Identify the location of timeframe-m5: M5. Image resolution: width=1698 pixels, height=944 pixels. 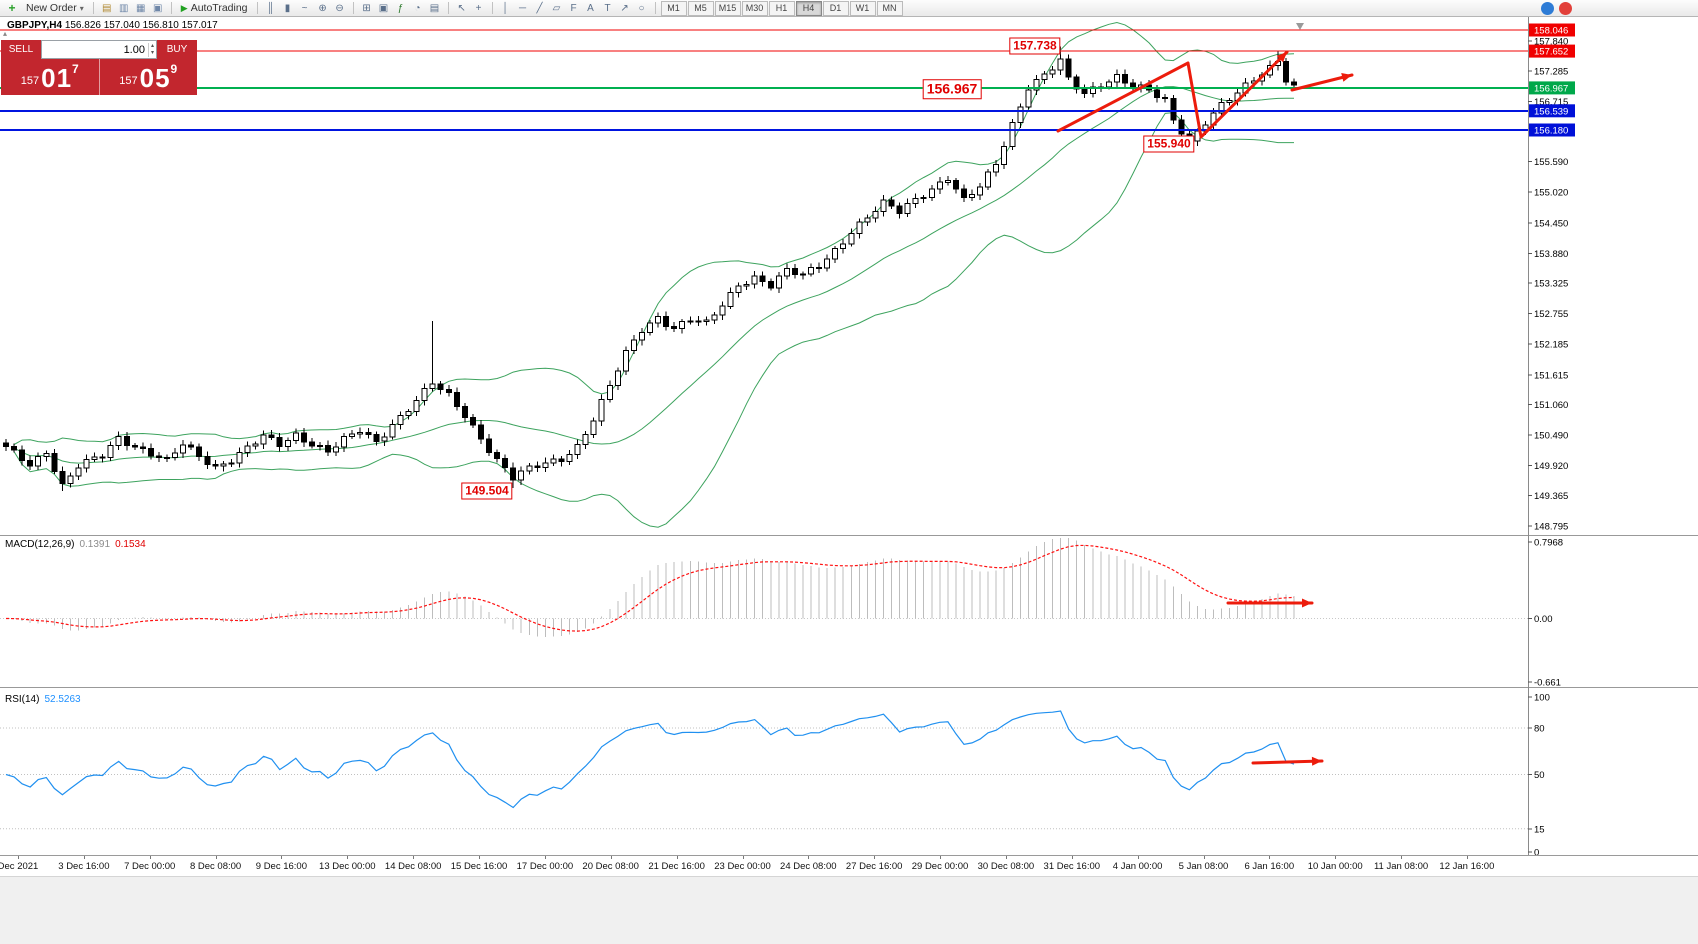
(700, 8).